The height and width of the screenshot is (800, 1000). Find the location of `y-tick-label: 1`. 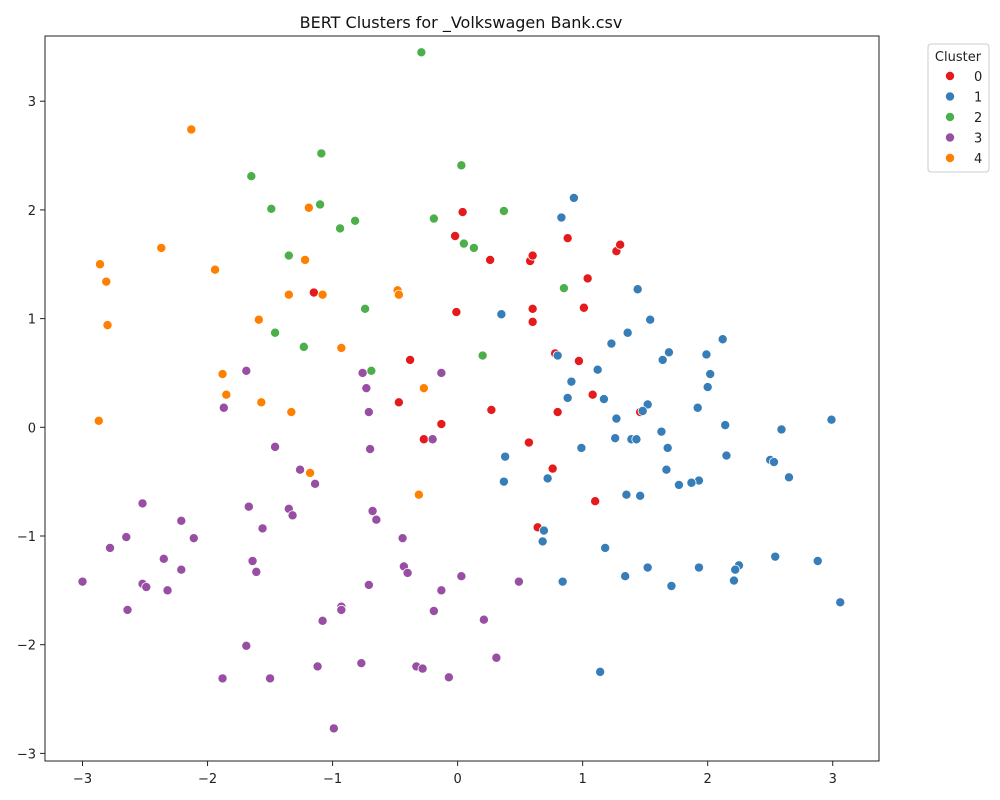

y-tick-label: 1 is located at coordinates (32, 320).